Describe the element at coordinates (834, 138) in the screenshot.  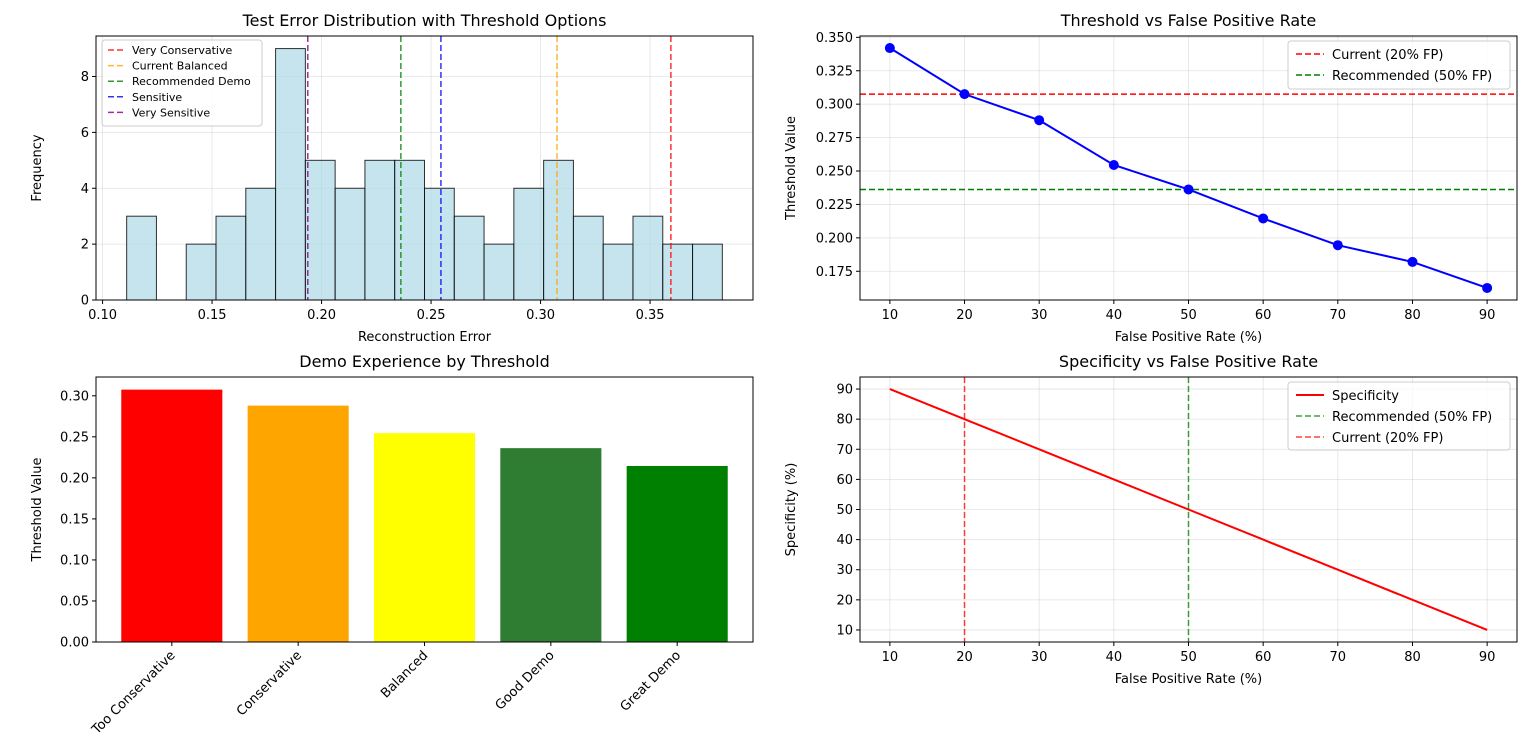
I see `y-tick-label: 0.275` at that location.